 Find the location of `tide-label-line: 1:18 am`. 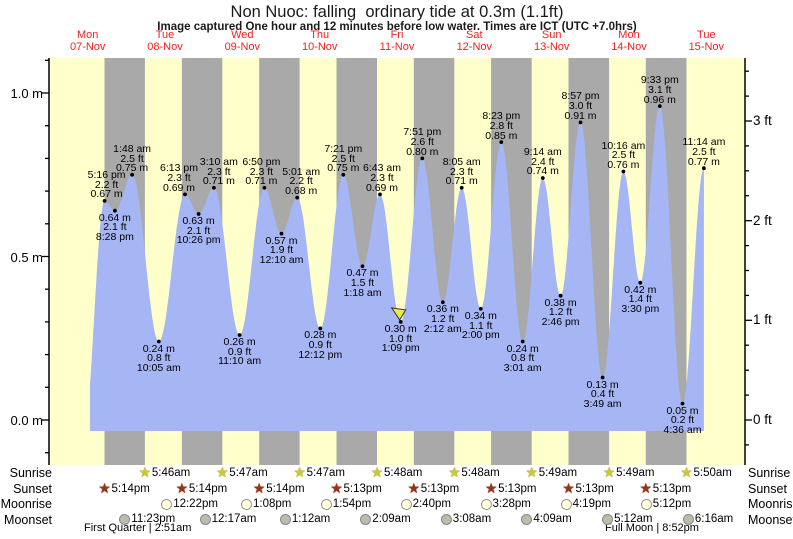

tide-label-line: 1:18 am is located at coordinates (362, 292).